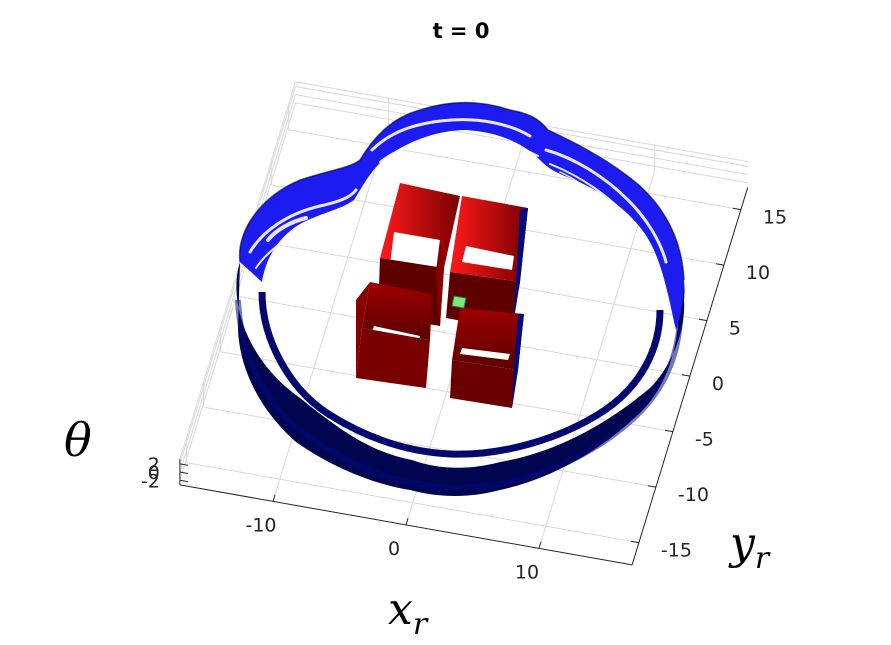 This screenshot has width=891, height=645. What do you see at coordinates (461, 31) in the screenshot?
I see `chart-title: t = 0` at bounding box center [461, 31].